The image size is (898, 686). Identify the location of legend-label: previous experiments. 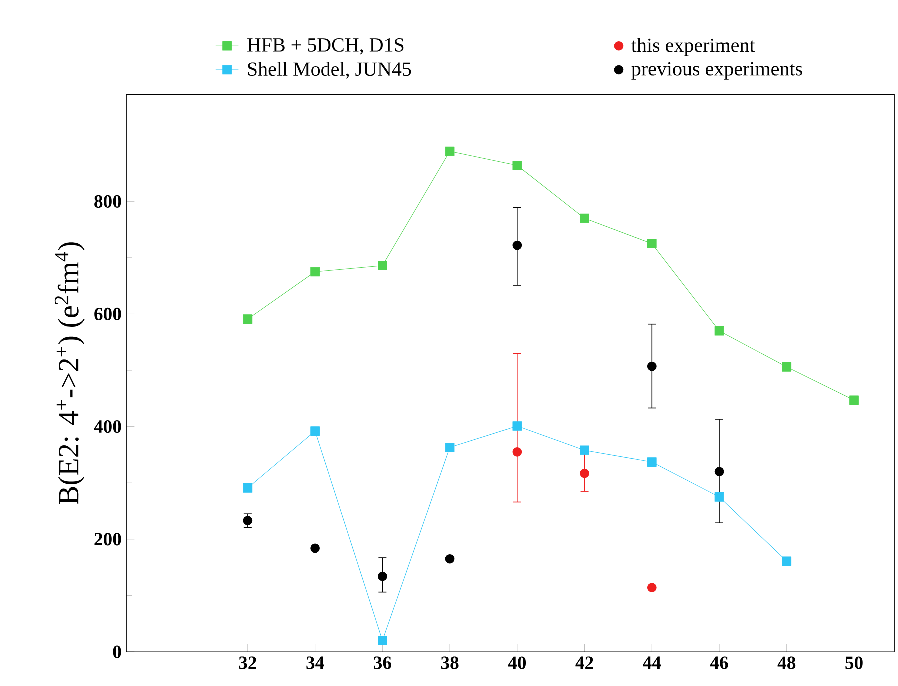
(717, 71).